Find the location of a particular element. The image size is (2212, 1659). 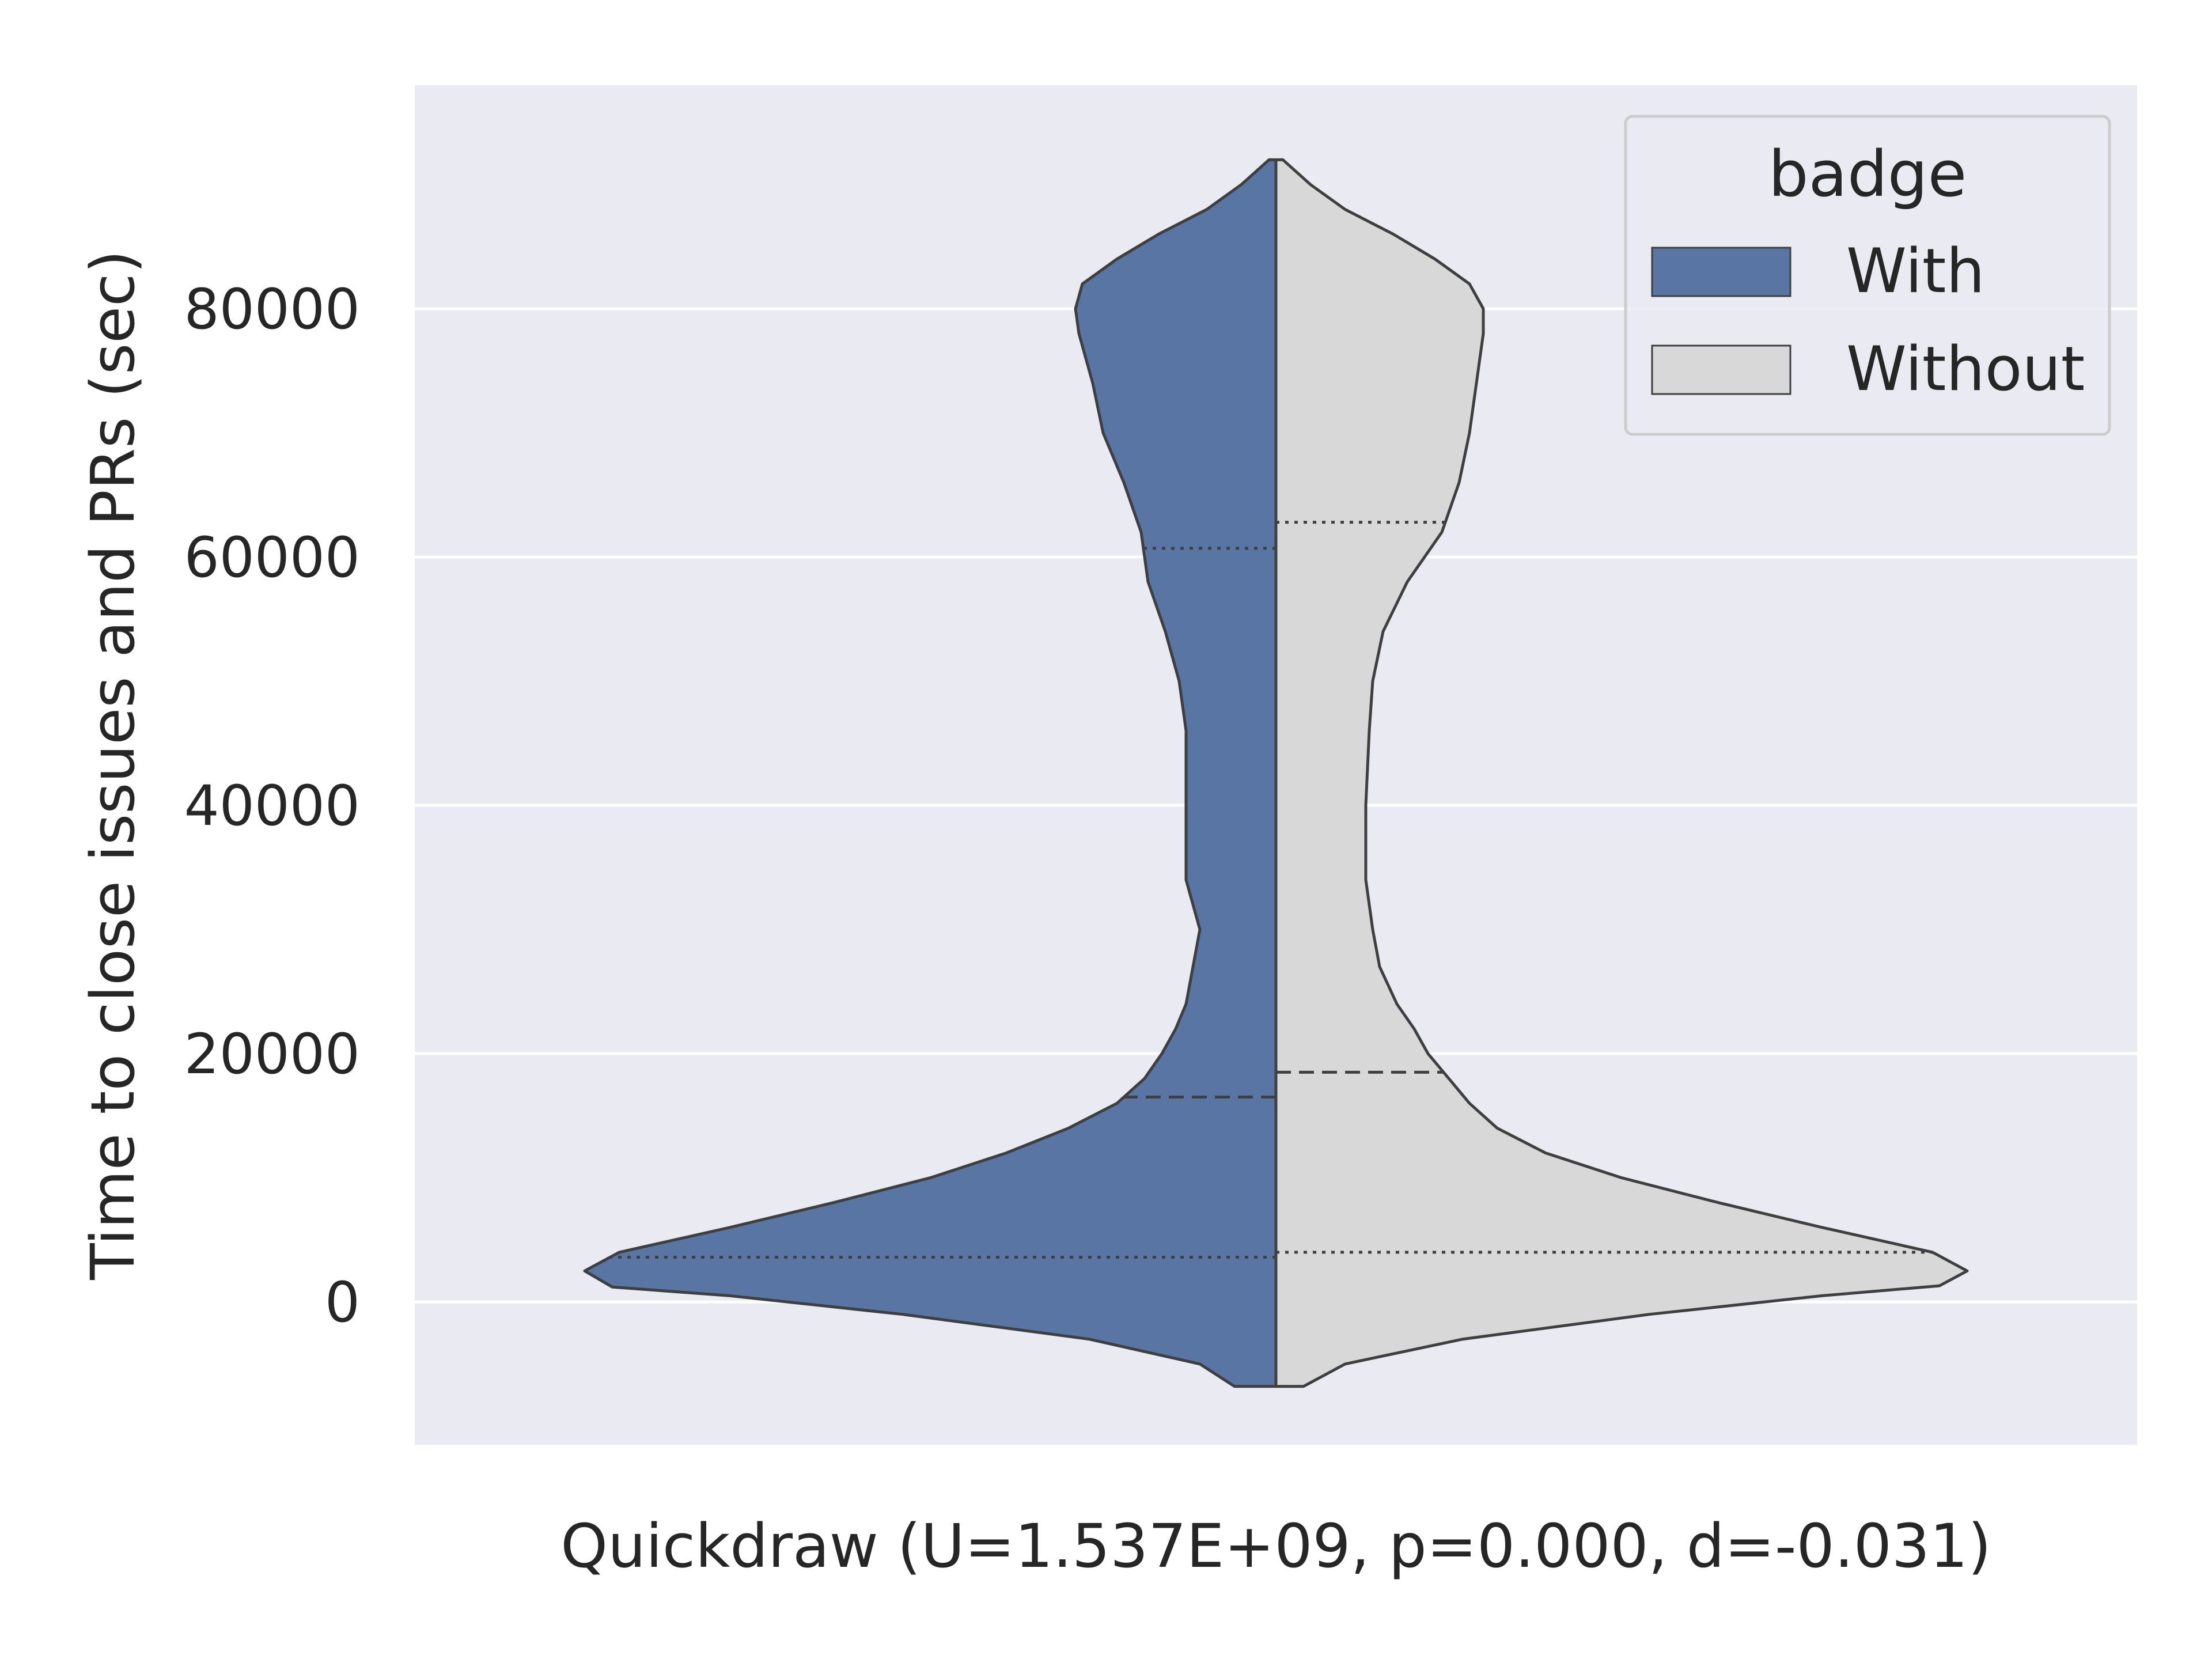

y-tick-label: 80000 is located at coordinates (272, 309).